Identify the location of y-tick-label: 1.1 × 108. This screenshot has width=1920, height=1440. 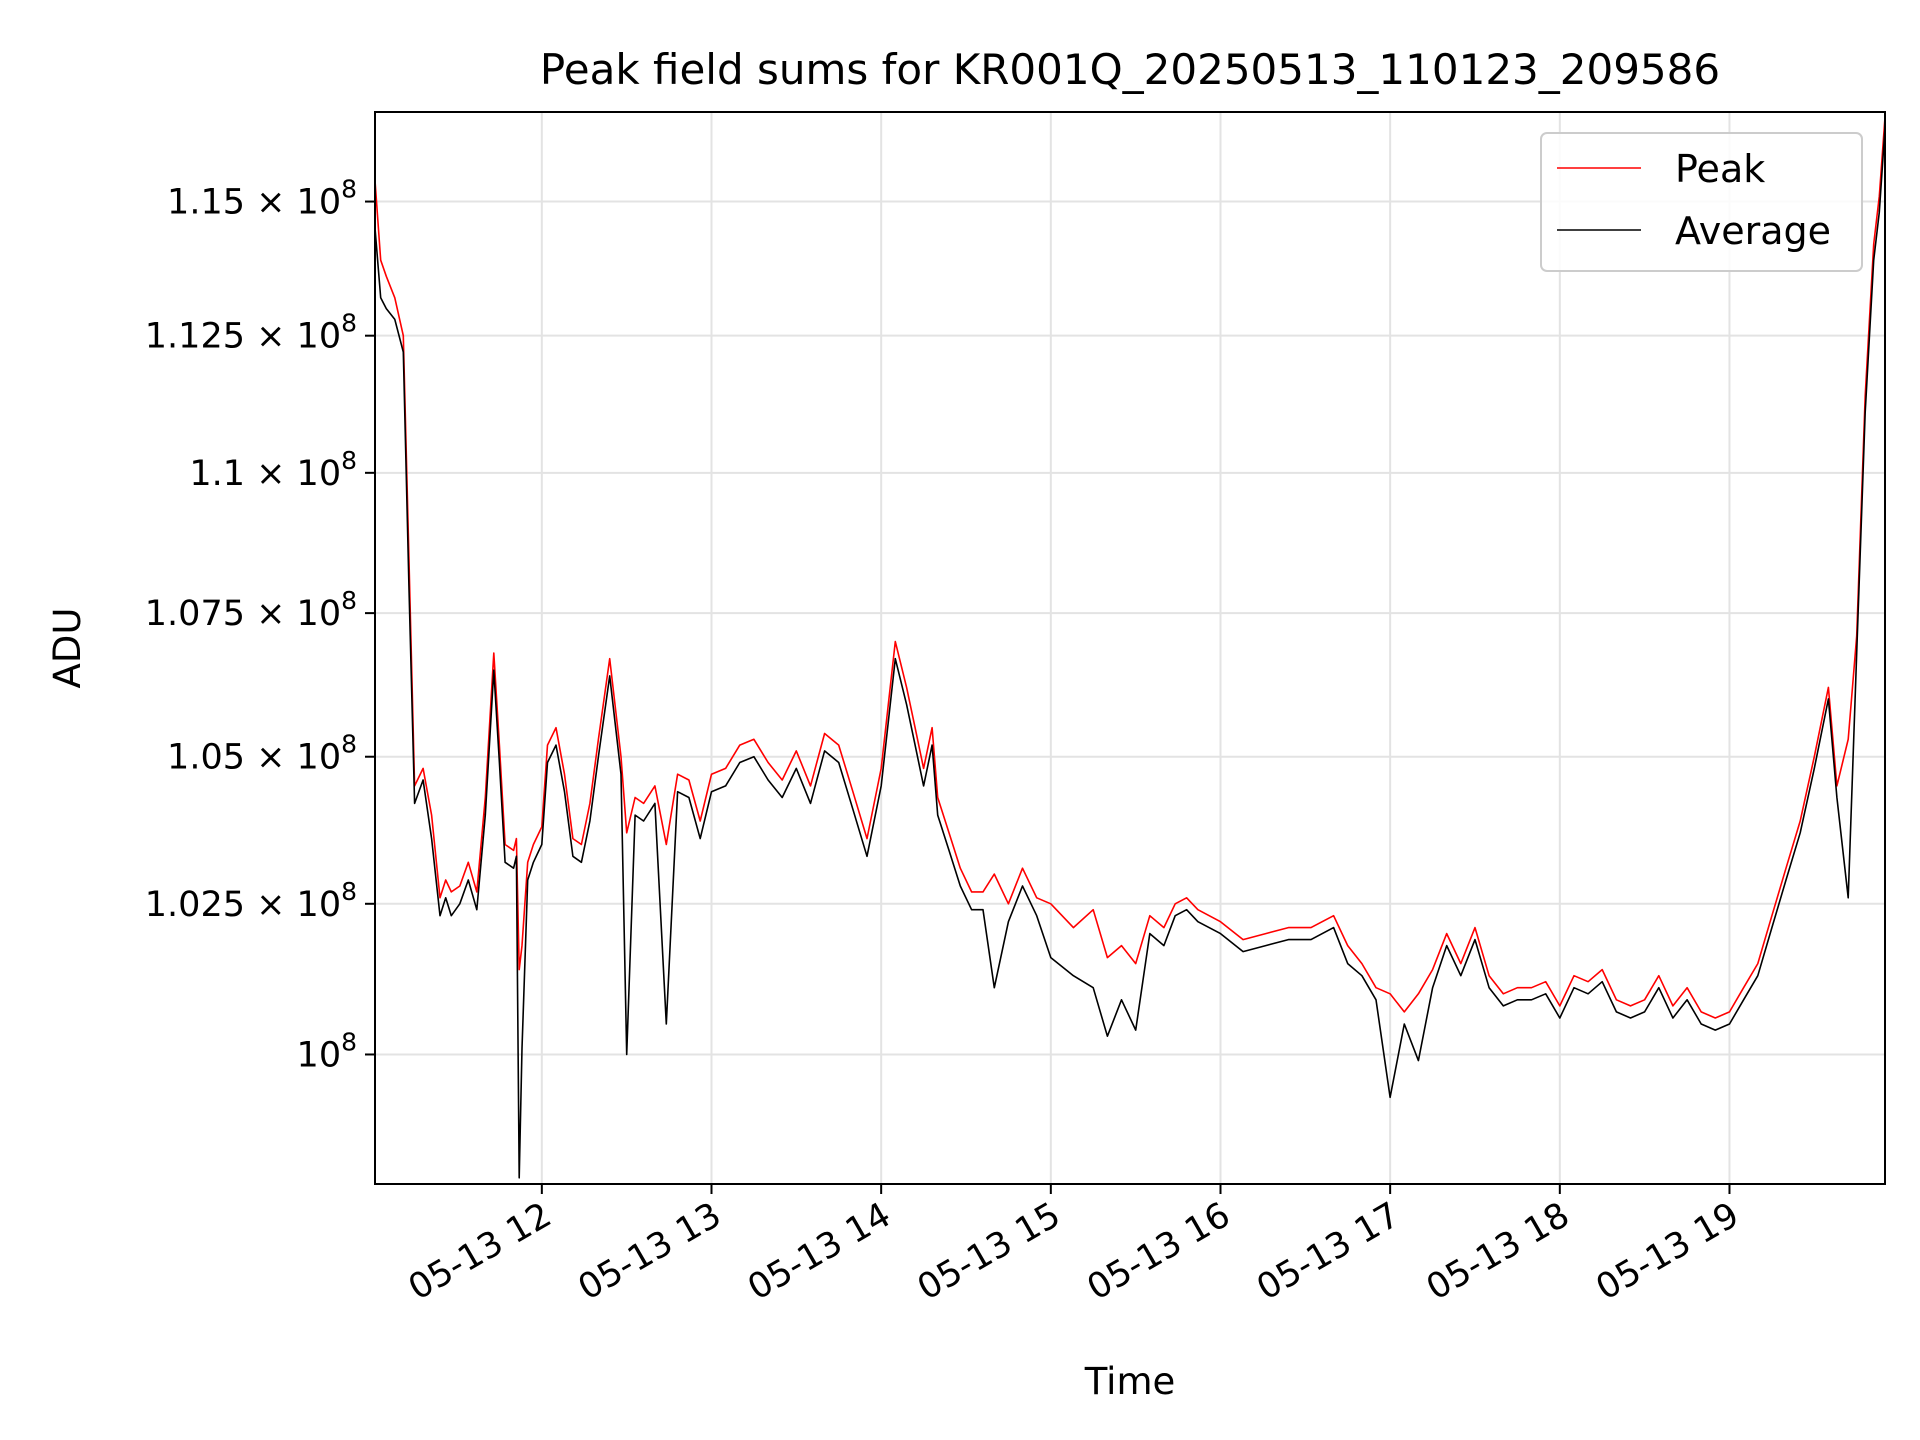
(273, 470).